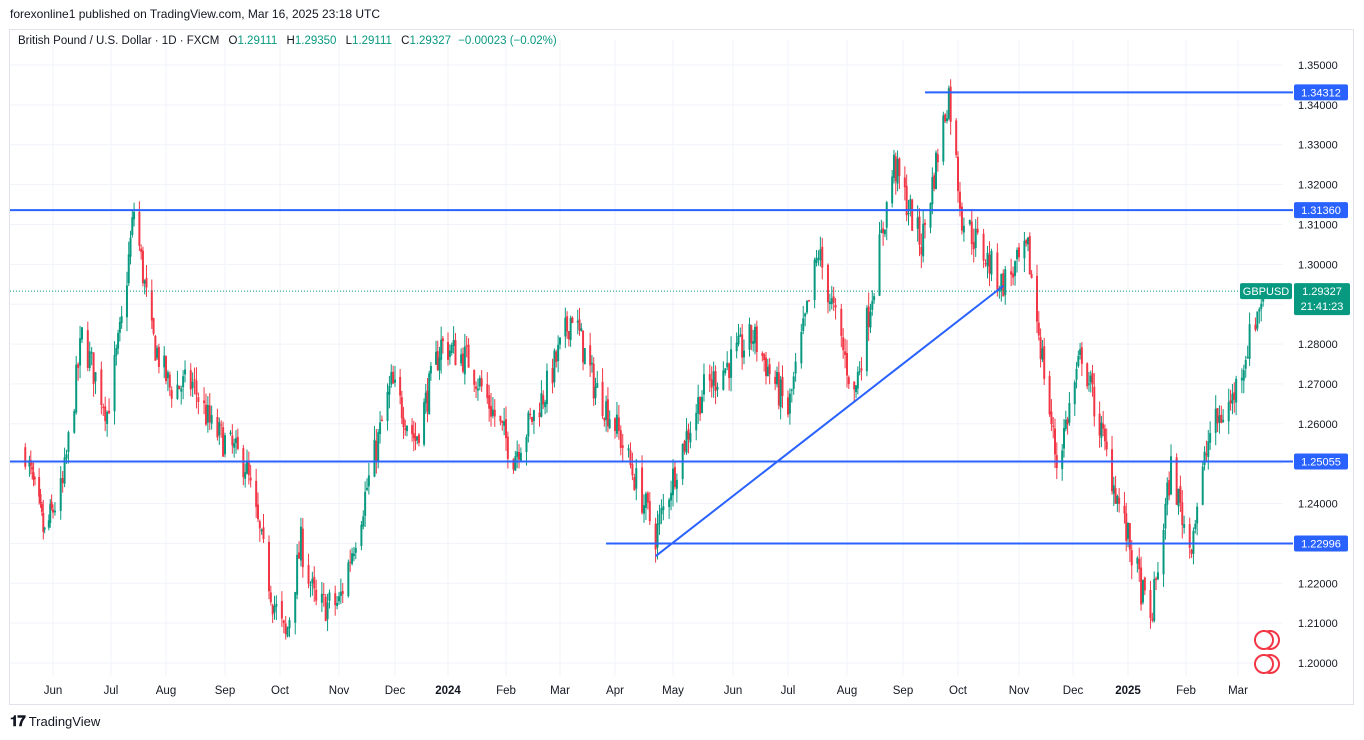 This screenshot has width=1364, height=740. I want to click on time-tick-label: Nov, so click(339, 691).